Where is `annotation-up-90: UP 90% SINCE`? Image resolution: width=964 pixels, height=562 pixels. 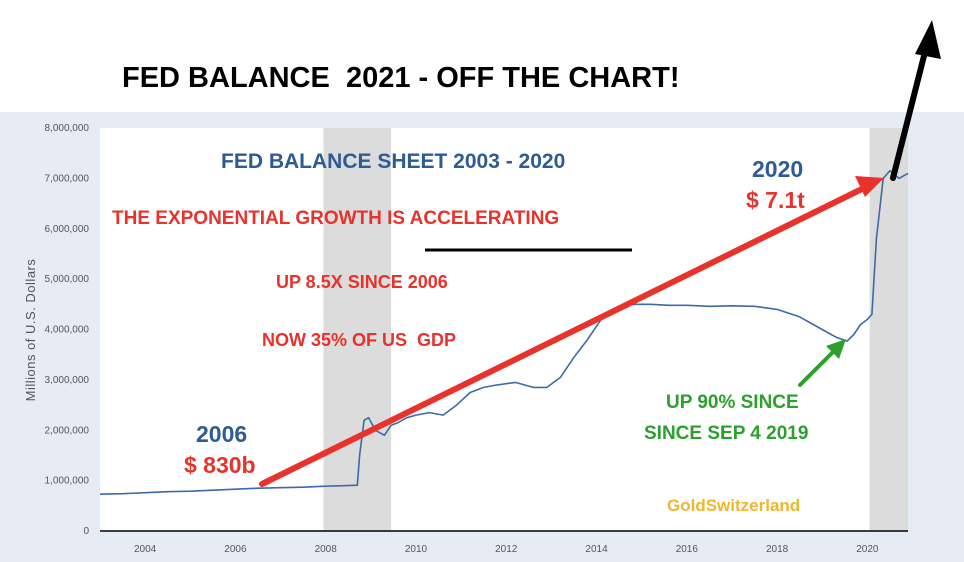 annotation-up-90: UP 90% SINCE is located at coordinates (732, 402).